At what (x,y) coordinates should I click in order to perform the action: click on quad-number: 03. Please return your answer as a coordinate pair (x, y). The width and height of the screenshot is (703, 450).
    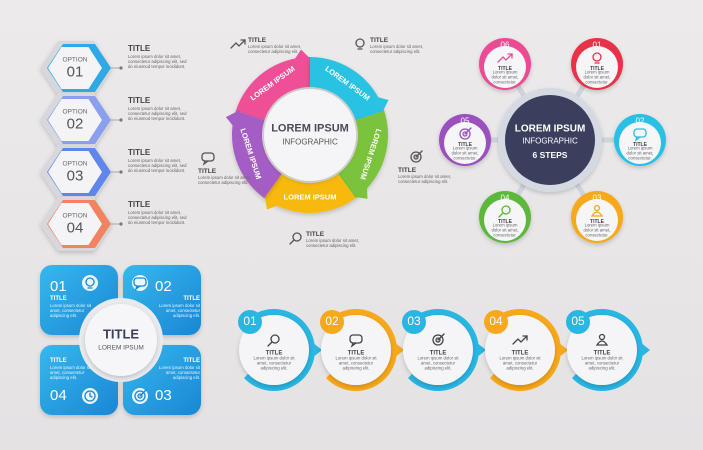
    Looking at the image, I should click on (163, 395).